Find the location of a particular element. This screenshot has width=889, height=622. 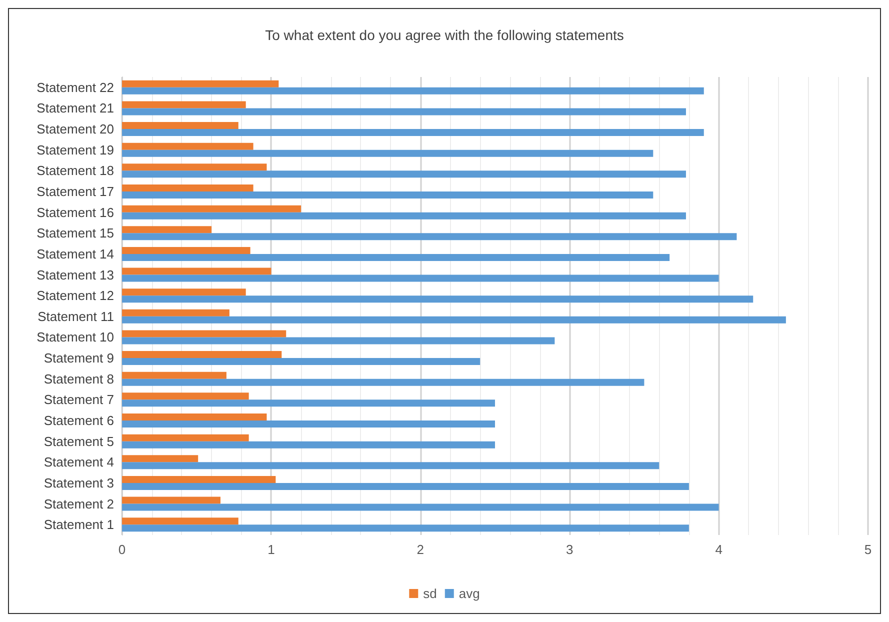

y-tick-label: Statement 15 is located at coordinates (75, 233).